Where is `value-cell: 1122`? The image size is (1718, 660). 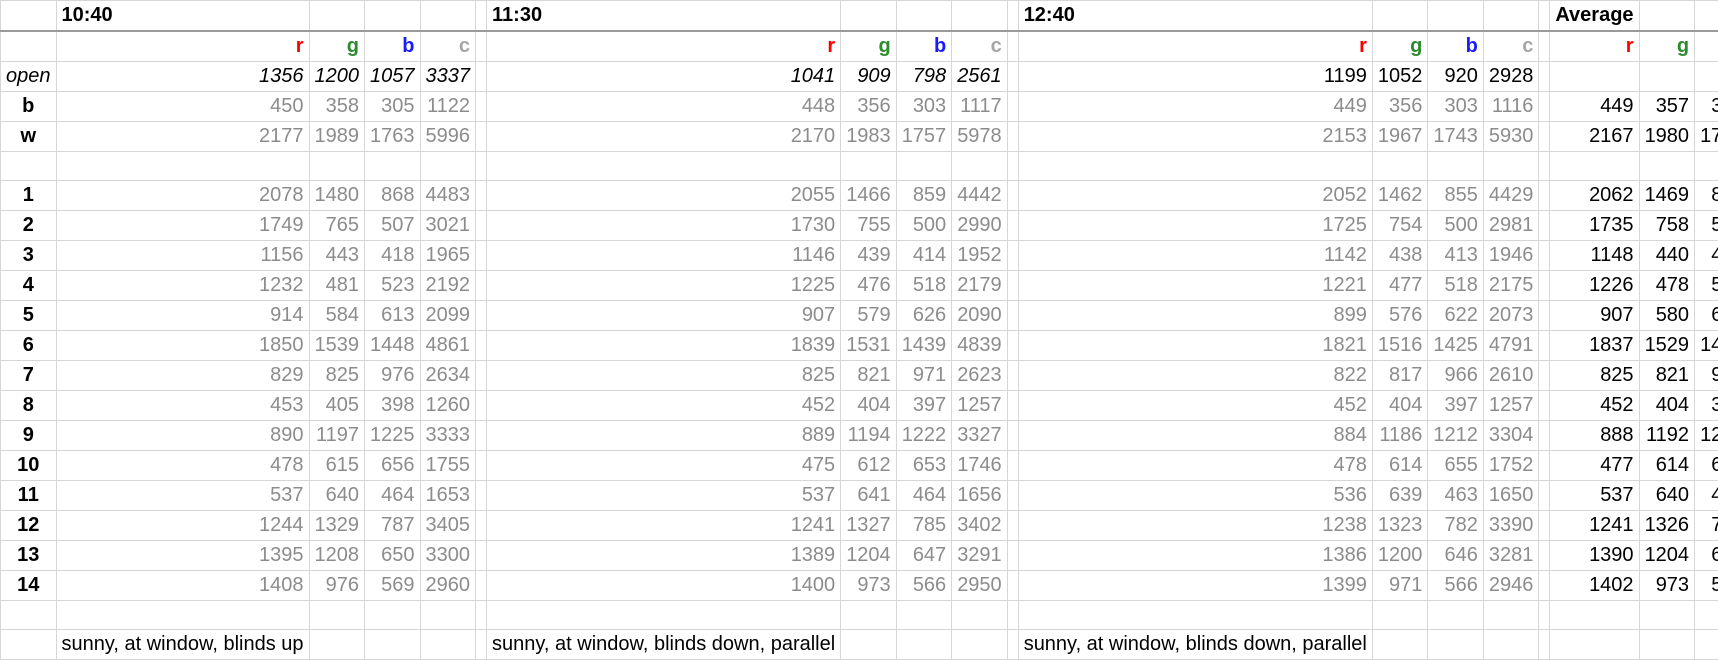
value-cell: 1122 is located at coordinates (448, 106).